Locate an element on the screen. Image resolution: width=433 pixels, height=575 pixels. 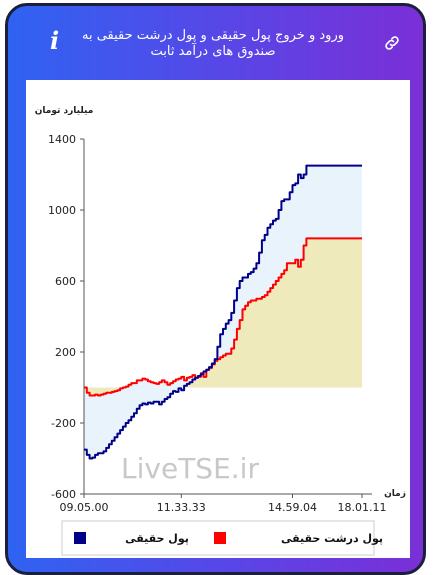
y-tick-label: 600 is located at coordinates (65, 281).